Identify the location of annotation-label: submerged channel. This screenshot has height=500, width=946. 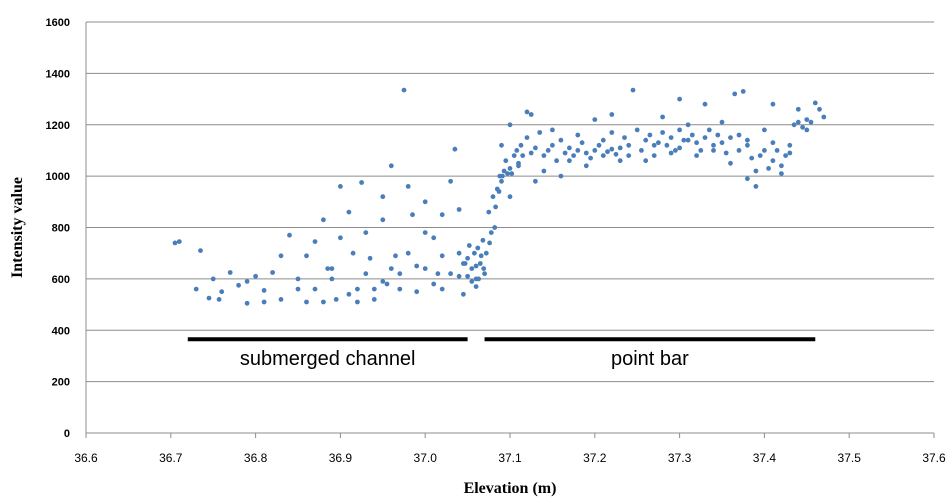
(328, 359).